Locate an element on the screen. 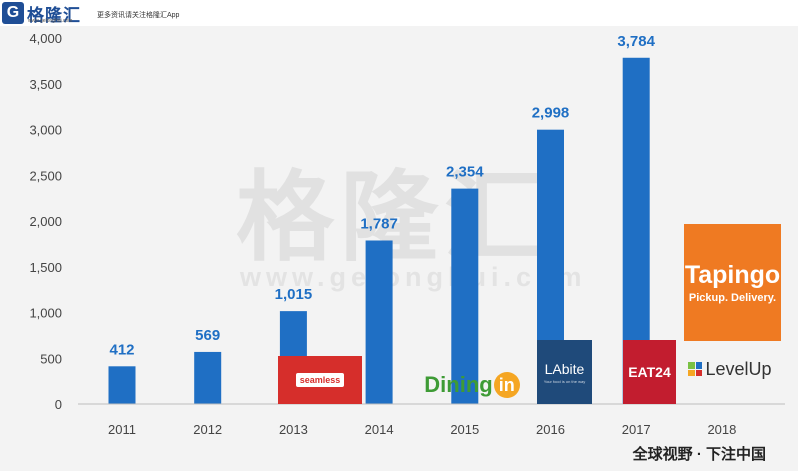 The width and height of the screenshot is (798, 471). y-tick-label: 1,500 is located at coordinates (45, 267).